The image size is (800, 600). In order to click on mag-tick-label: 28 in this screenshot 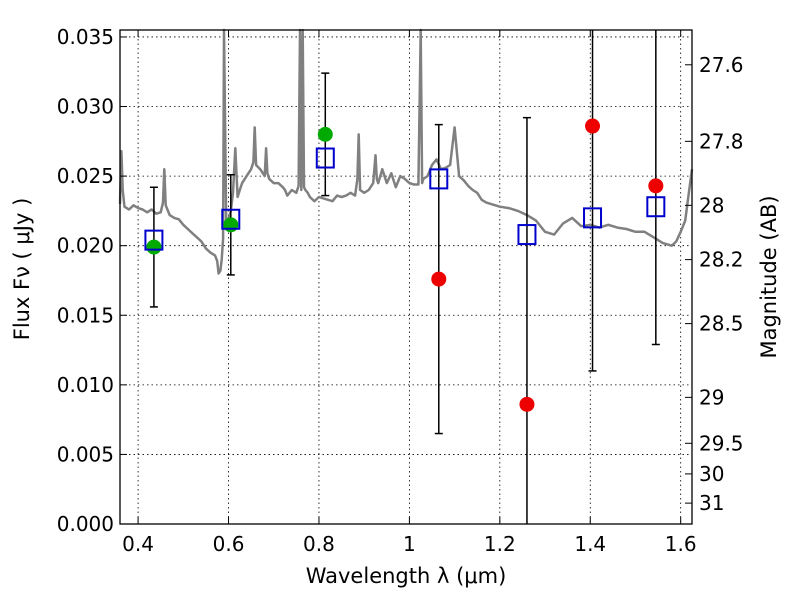, I will do `click(711, 205)`.